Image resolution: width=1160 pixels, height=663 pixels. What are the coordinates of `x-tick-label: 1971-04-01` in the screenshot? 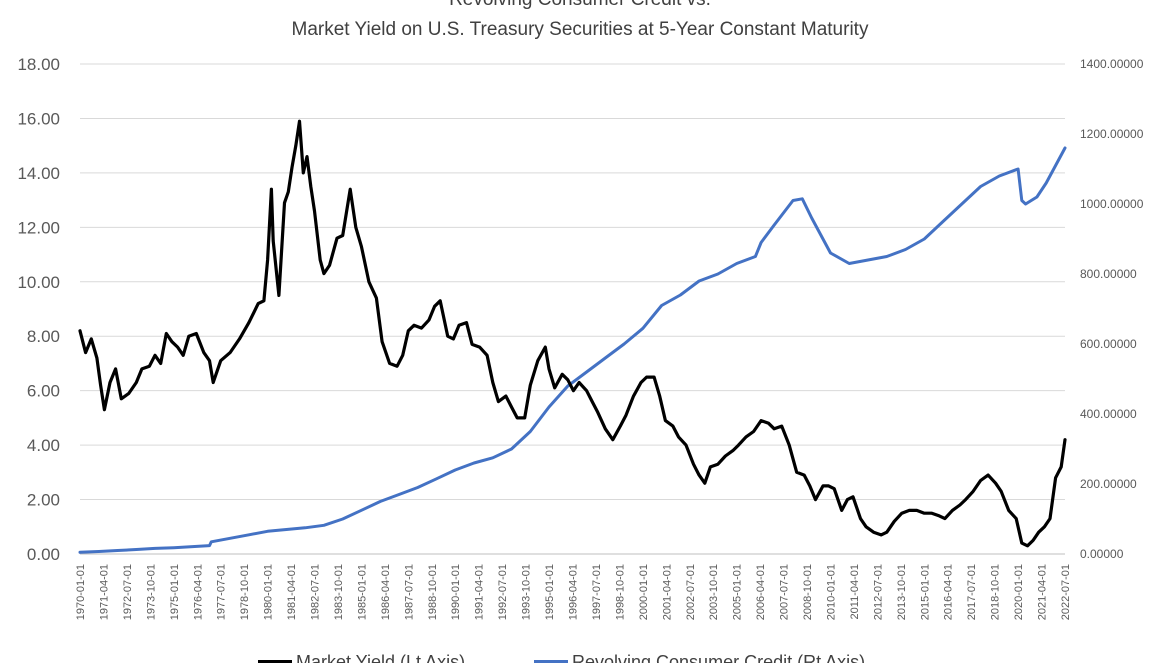 It's located at (104, 592).